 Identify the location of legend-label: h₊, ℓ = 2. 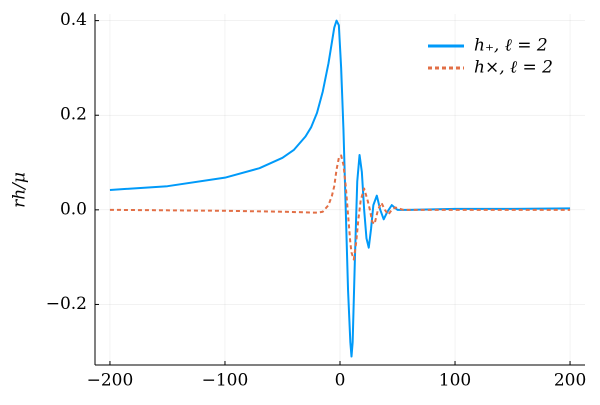
(511, 46).